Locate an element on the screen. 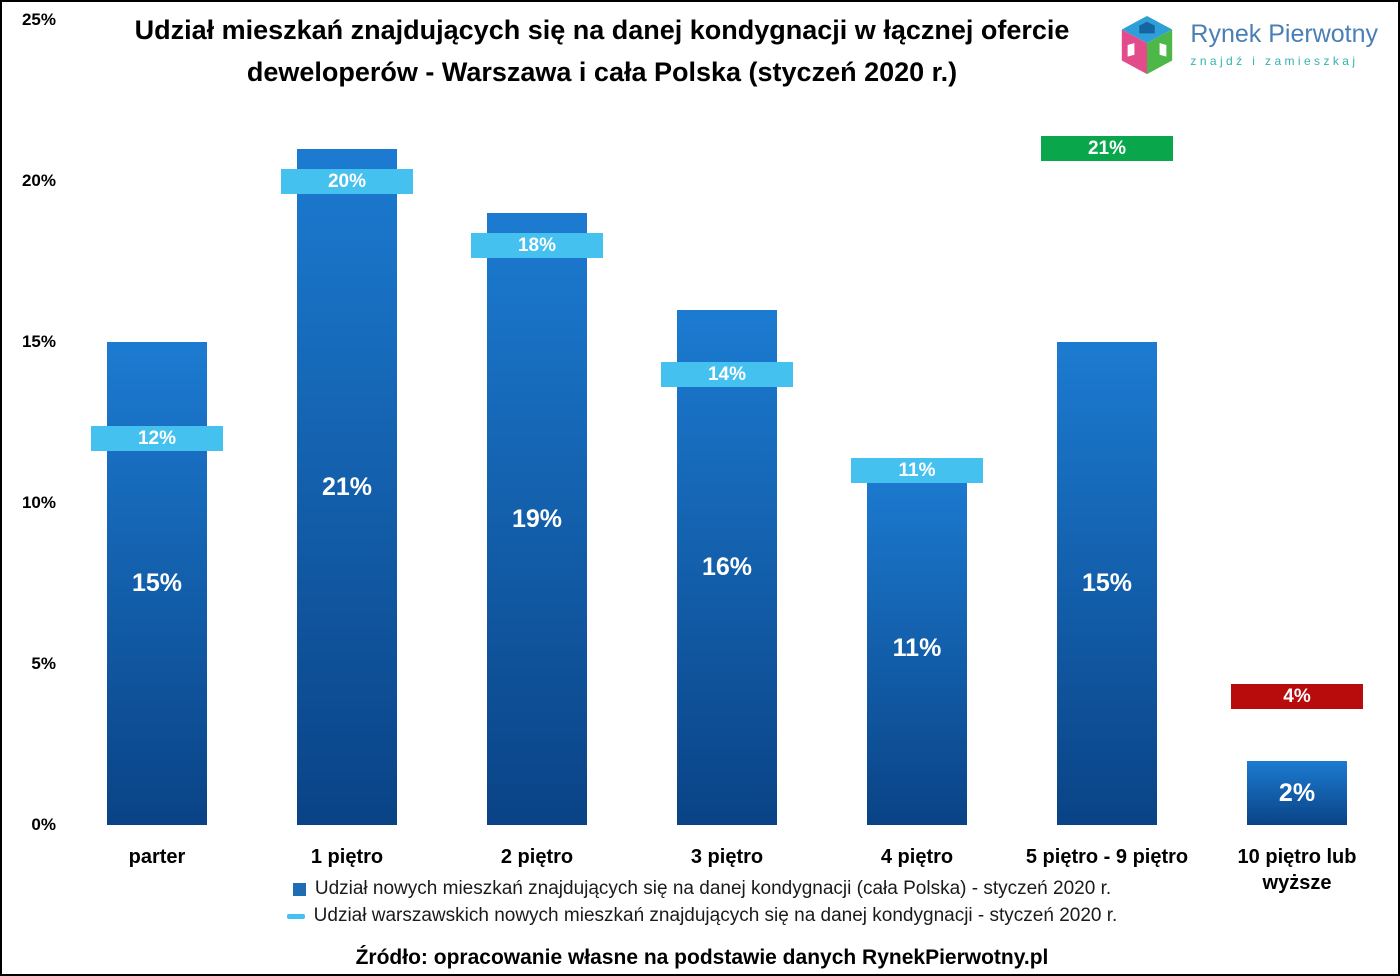 The image size is (1400, 976). bar-5: 11% is located at coordinates (917, 648).